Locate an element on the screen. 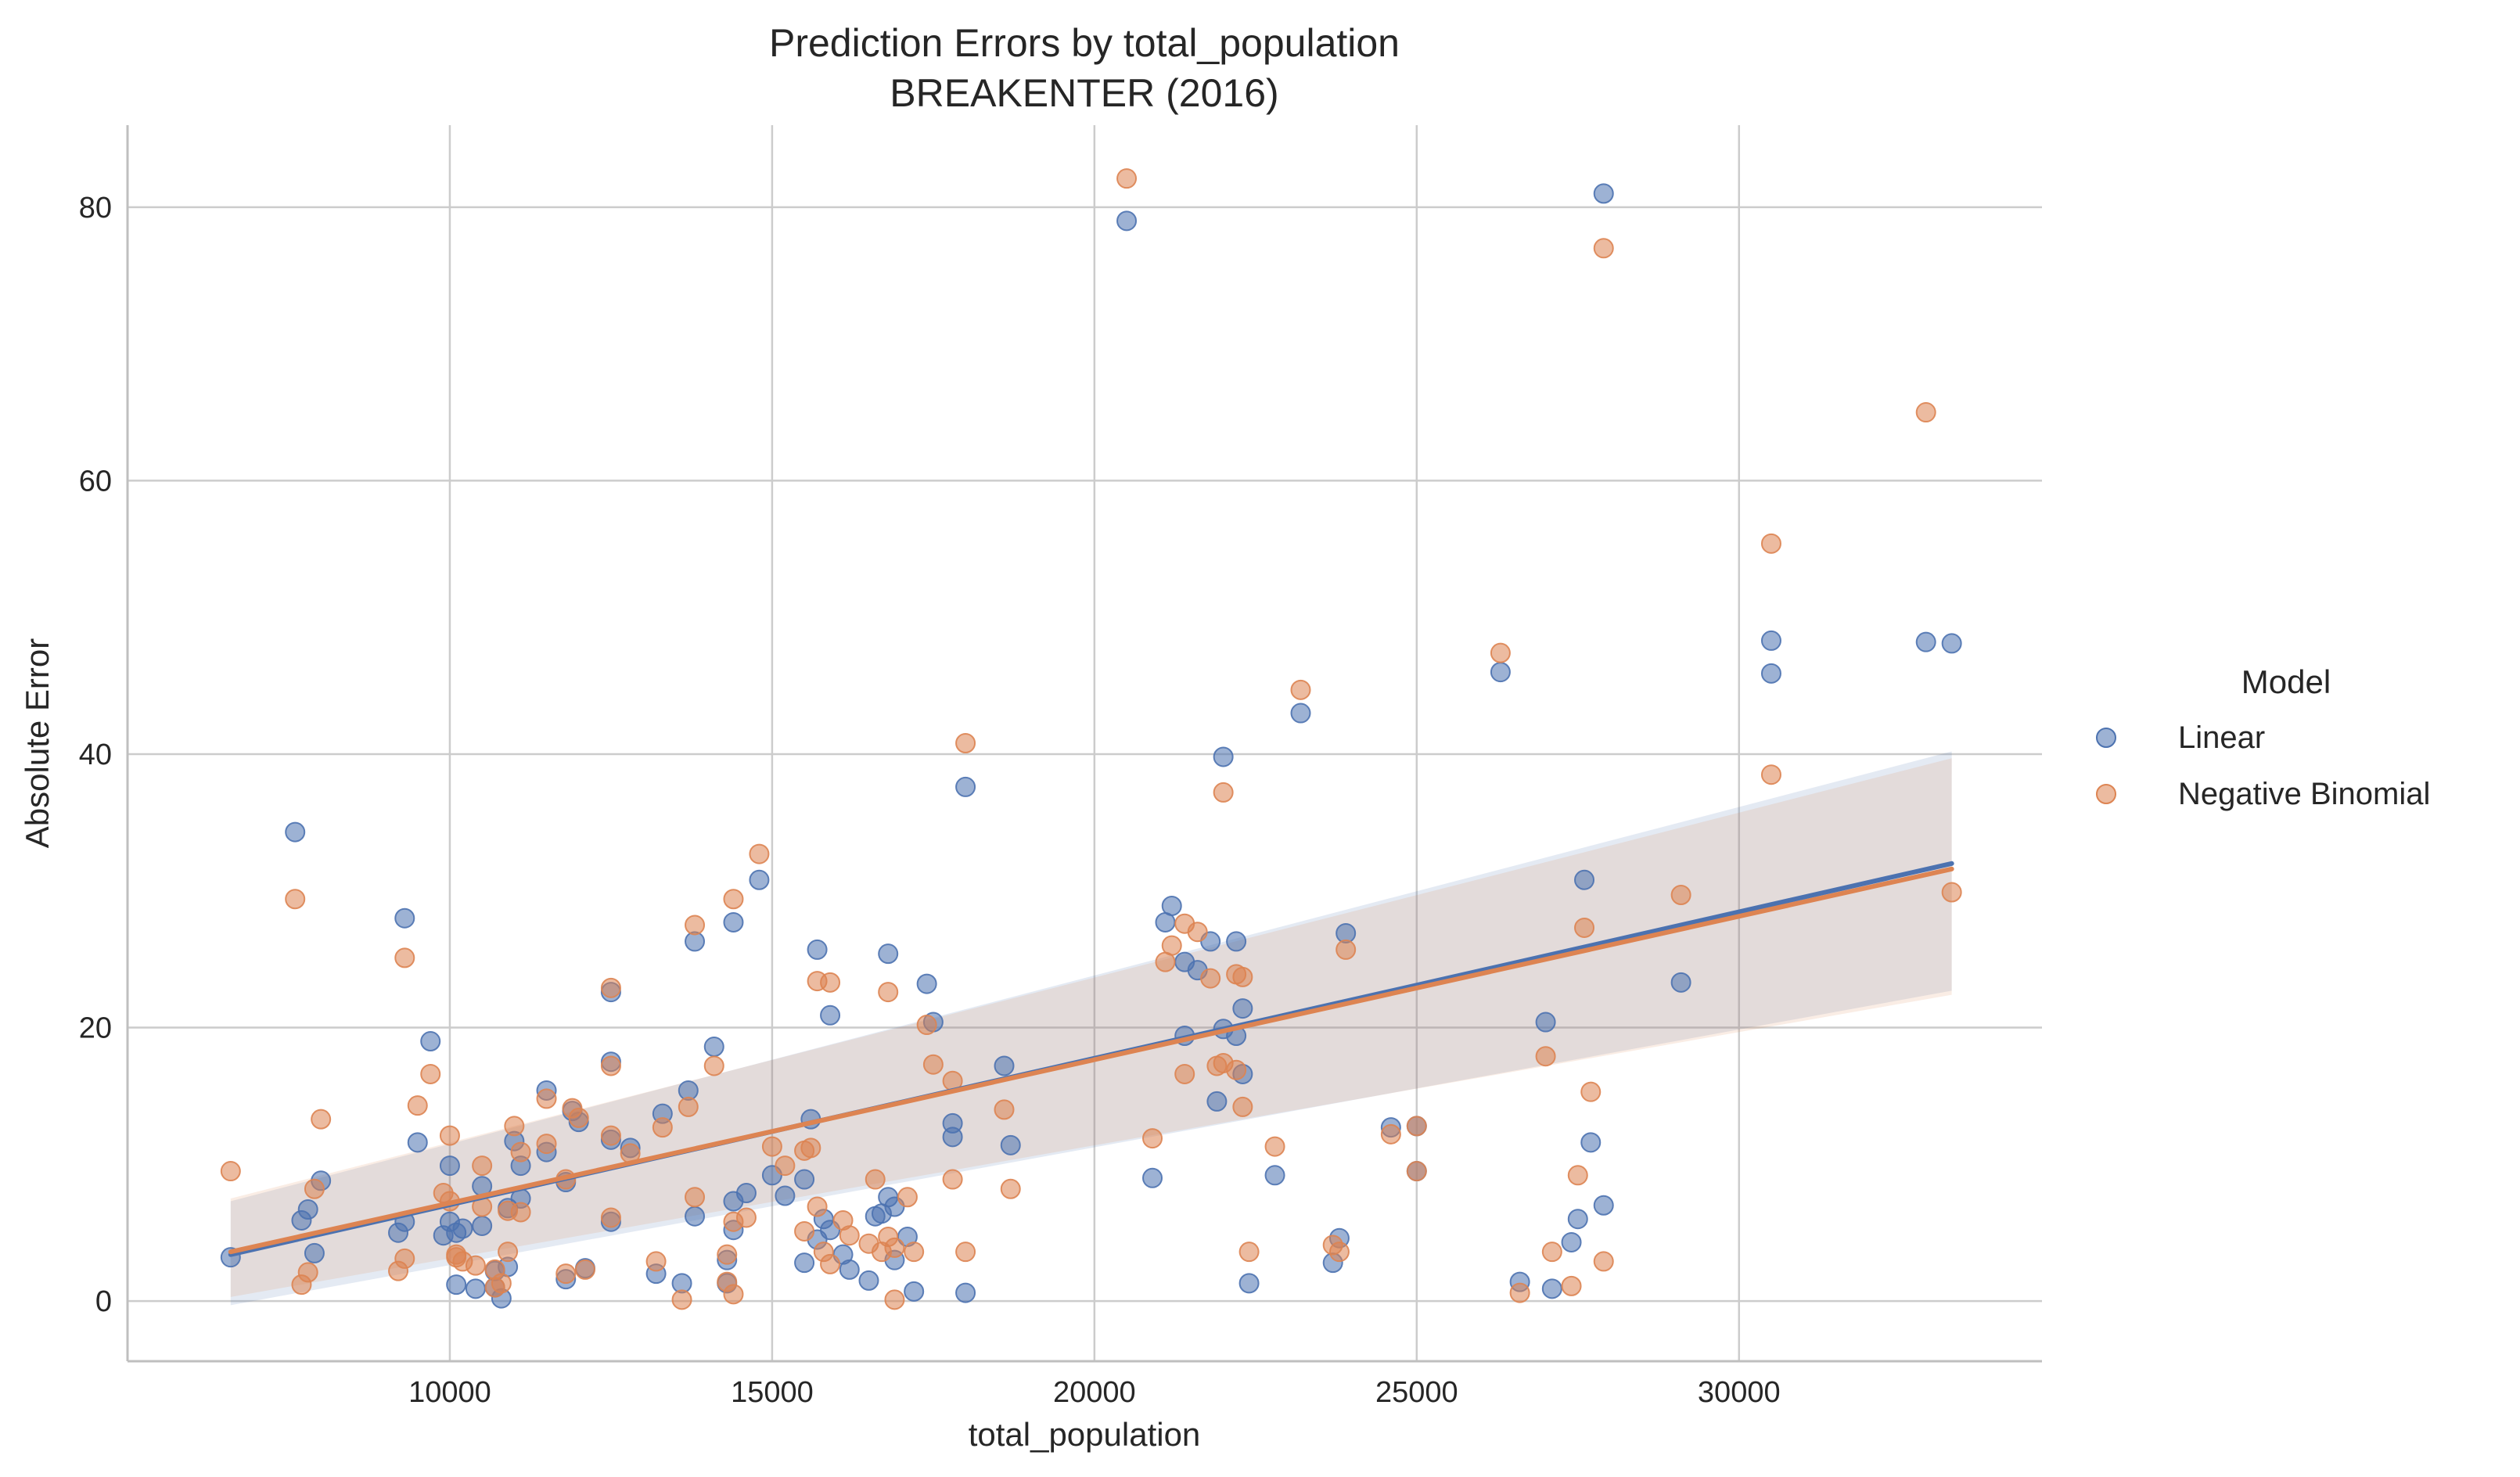  legend-label-linear: Linear is located at coordinates (2221, 738).